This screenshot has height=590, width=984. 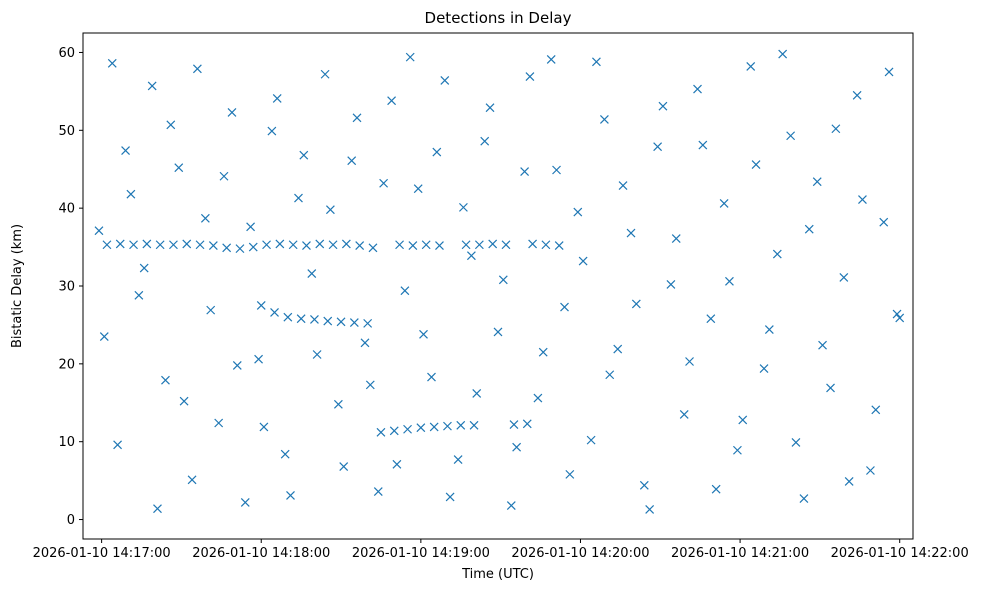 I want to click on x-tick-label: 2026-01-10 14:18:00, so click(x=261, y=553).